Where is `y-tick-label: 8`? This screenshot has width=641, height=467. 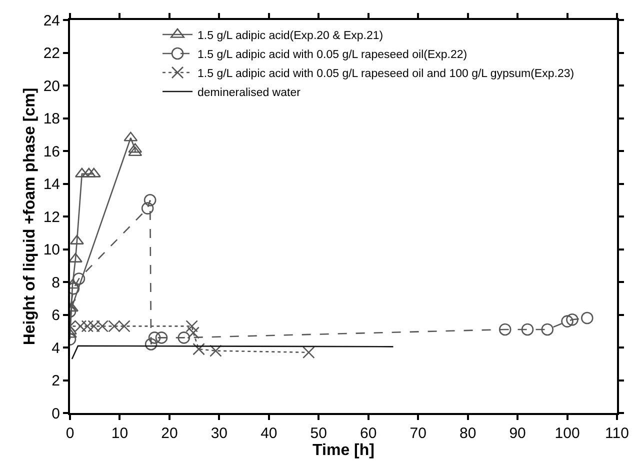
y-tick-label: 8 is located at coordinates (56, 283).